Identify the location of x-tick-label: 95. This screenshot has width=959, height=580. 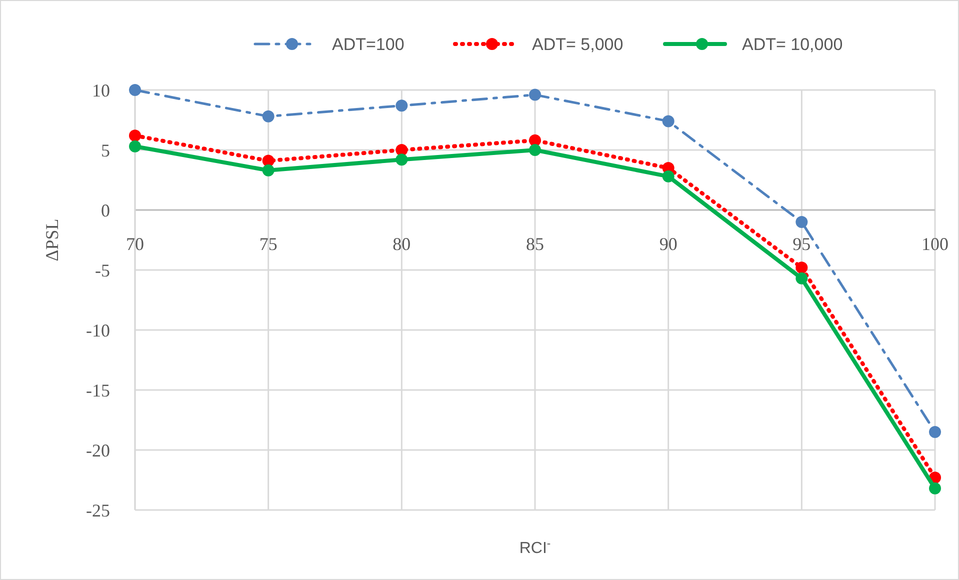
(801, 244).